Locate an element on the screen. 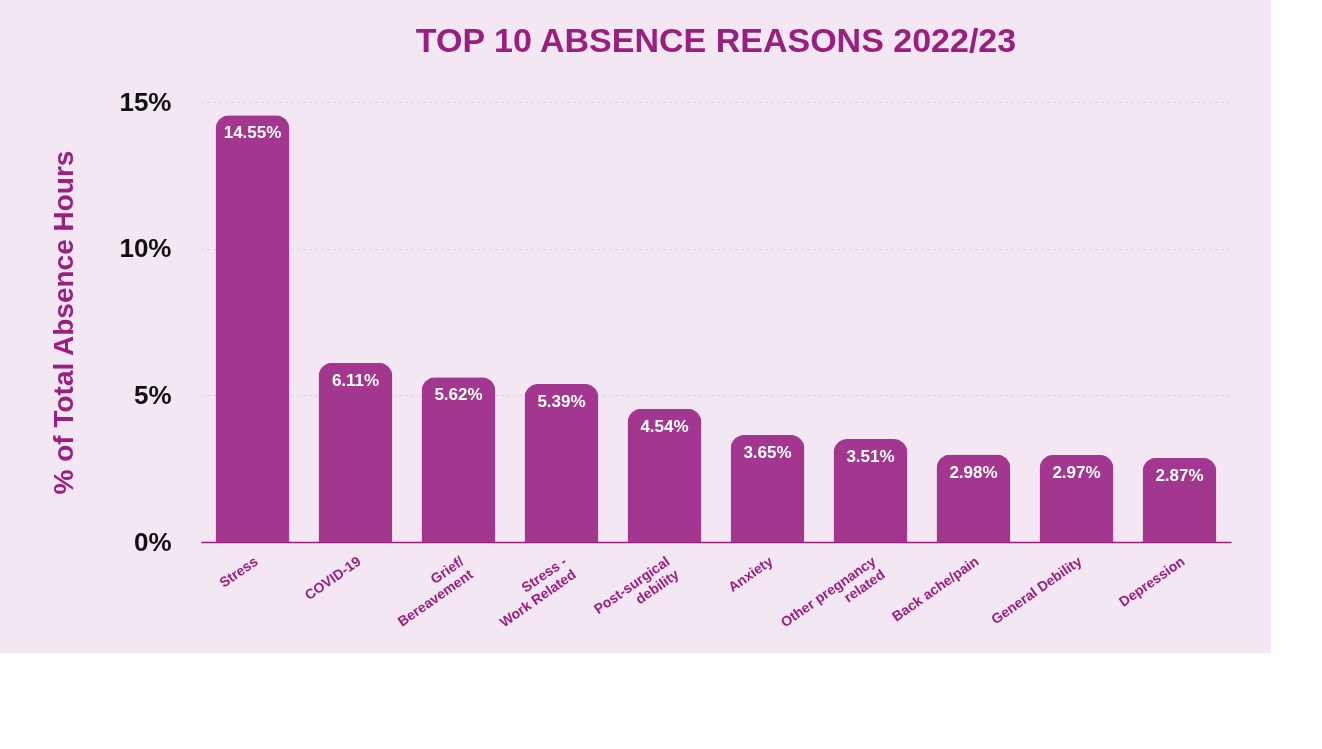 The image size is (1322, 749). data-label: 2.98% is located at coordinates (973, 472).